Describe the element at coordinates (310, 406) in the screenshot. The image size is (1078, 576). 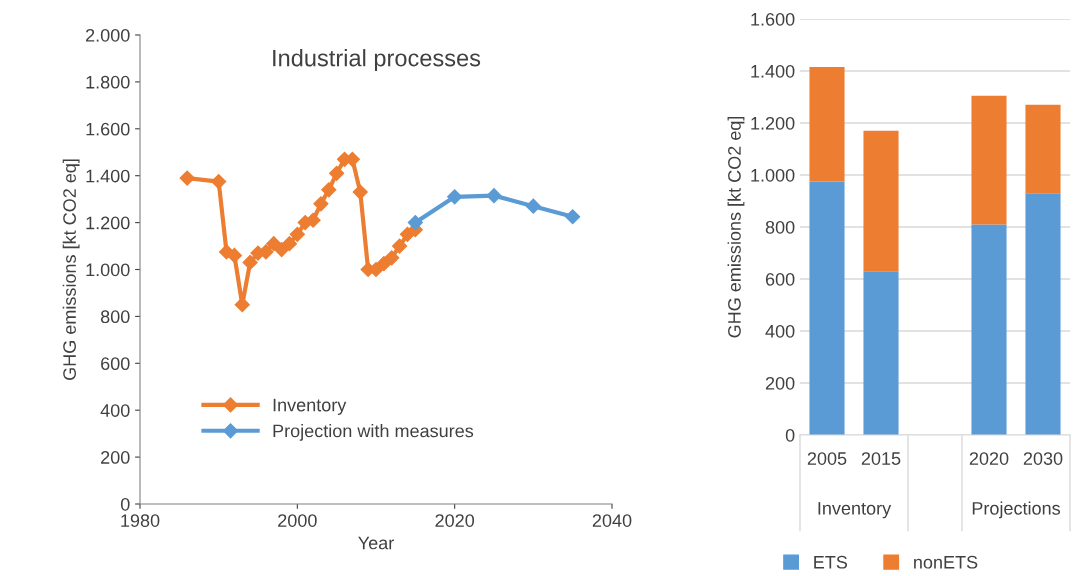
I see `legend-label: Inventory` at that location.